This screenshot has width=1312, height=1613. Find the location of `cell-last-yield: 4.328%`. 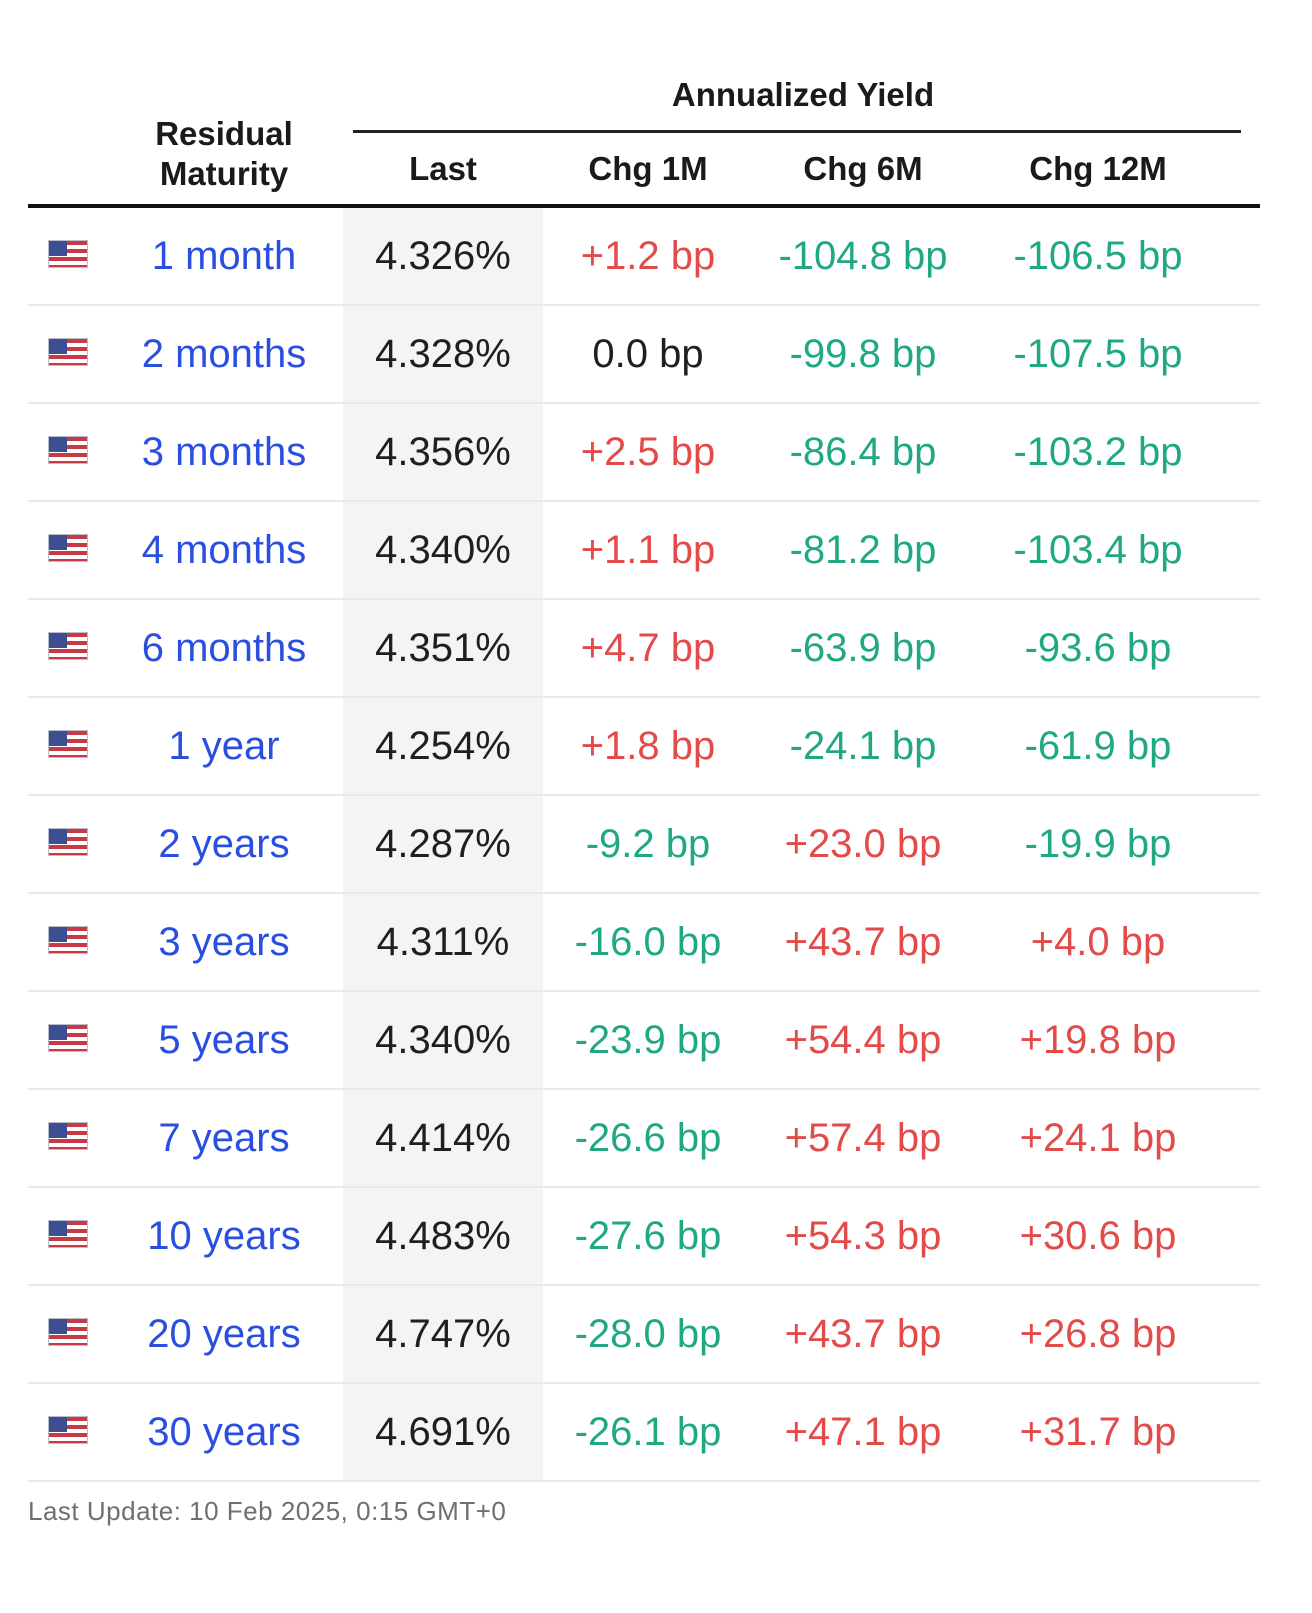

cell-last-yield: 4.328% is located at coordinates (443, 354).